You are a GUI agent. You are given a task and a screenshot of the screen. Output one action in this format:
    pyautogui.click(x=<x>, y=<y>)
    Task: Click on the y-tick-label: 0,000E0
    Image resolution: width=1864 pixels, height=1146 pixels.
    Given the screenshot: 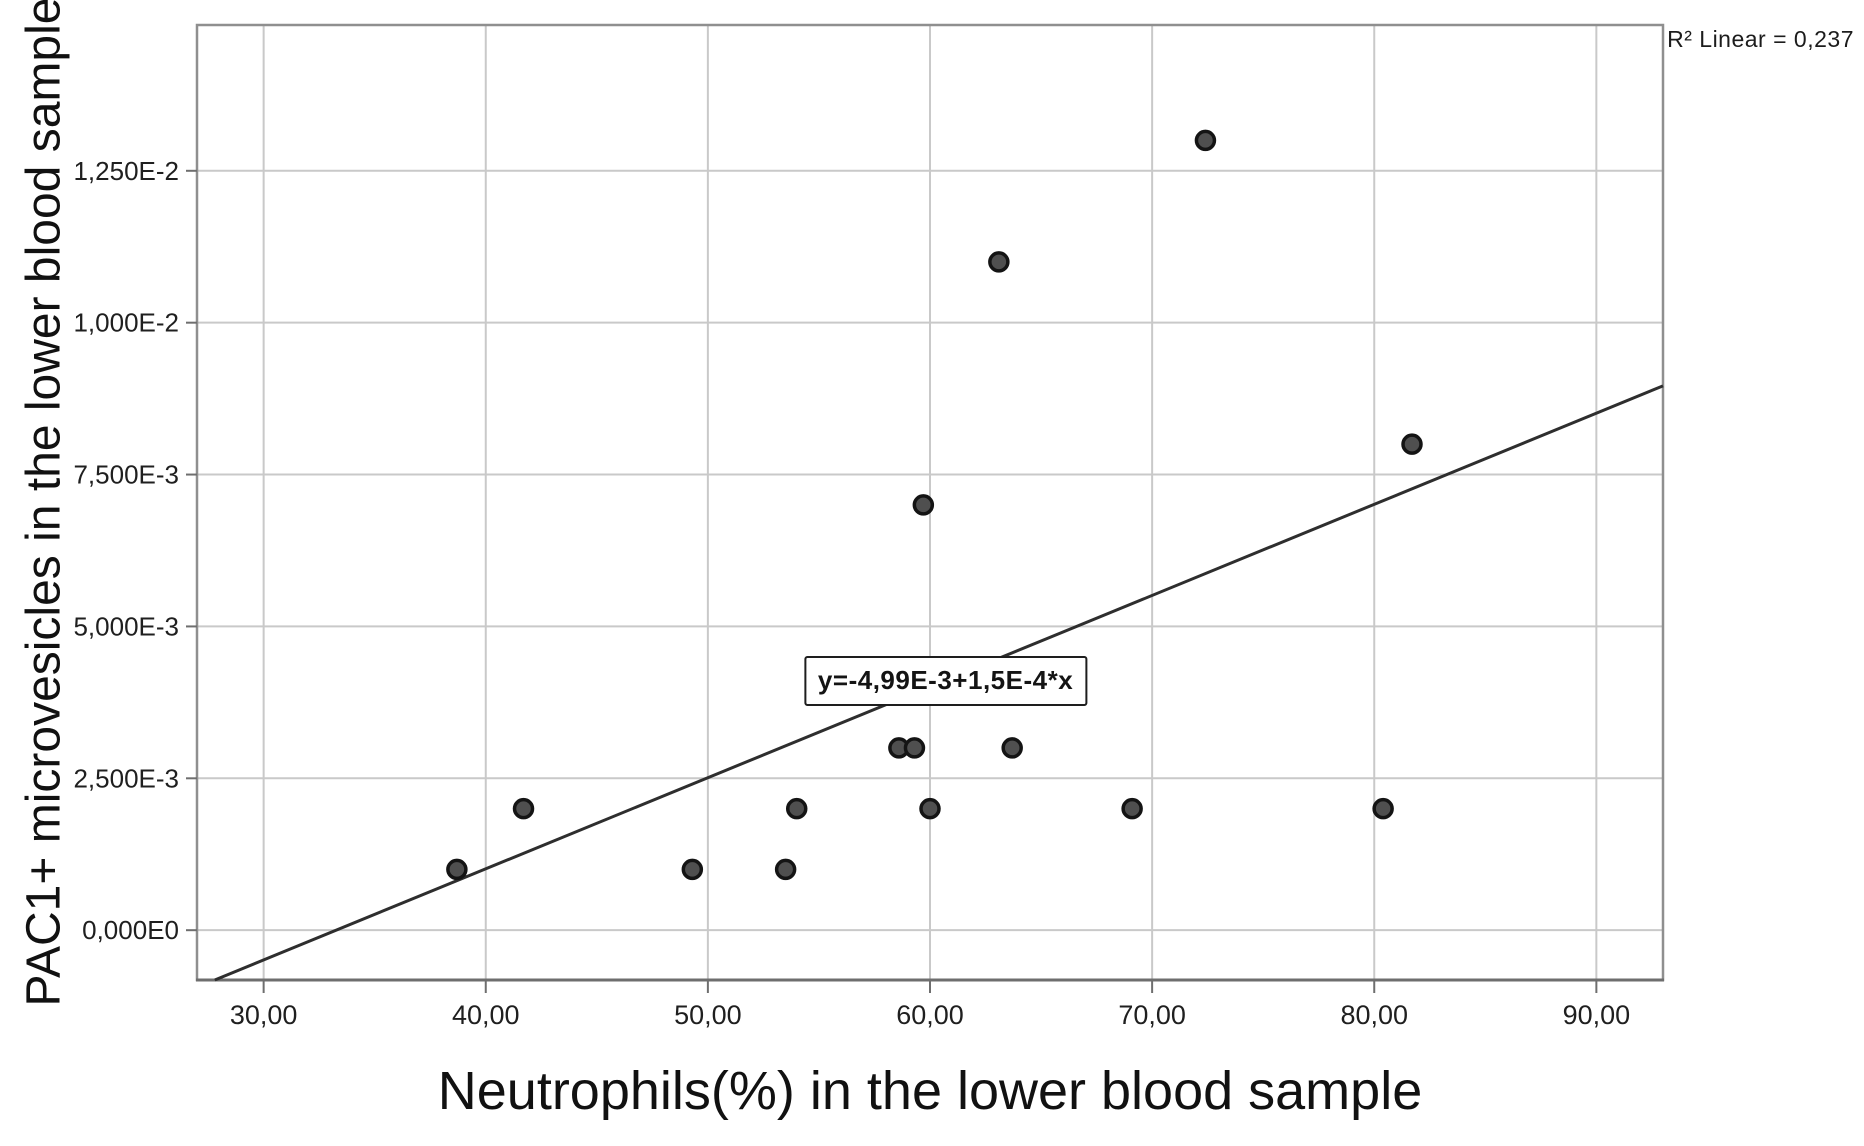 What is the action you would take?
    pyautogui.click(x=130, y=930)
    